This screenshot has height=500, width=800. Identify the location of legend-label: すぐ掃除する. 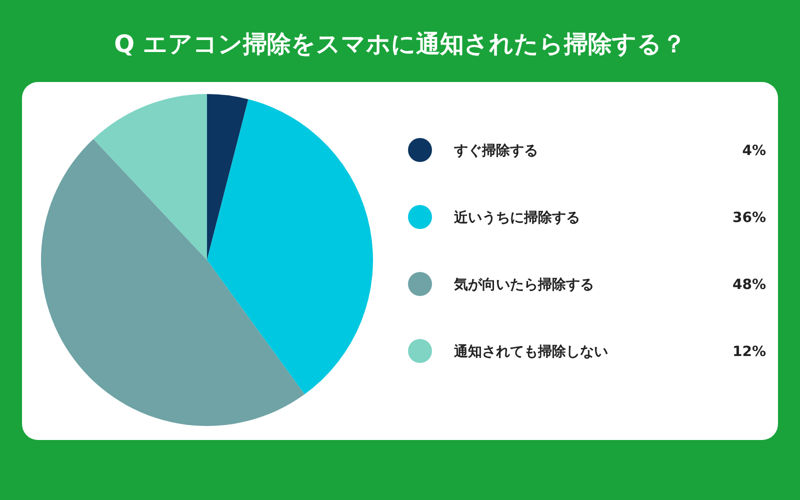
(495, 151).